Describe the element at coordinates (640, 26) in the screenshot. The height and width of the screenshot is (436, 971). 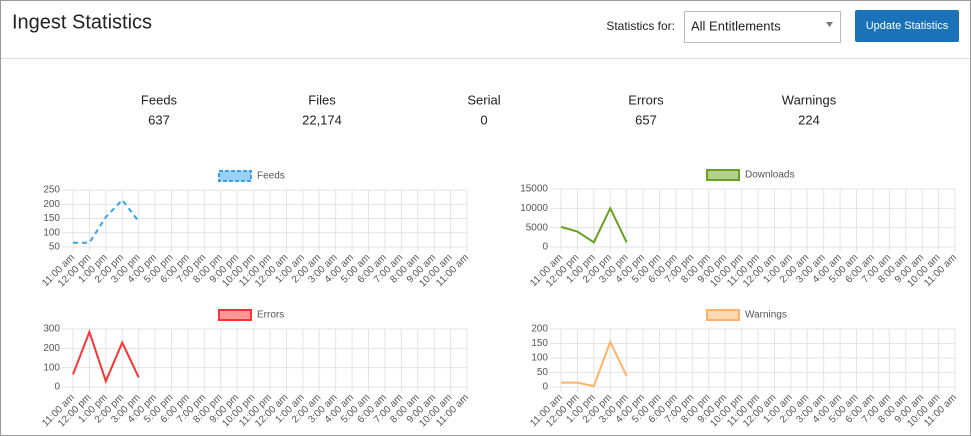
I see `filter-label: Statistics for:` at that location.